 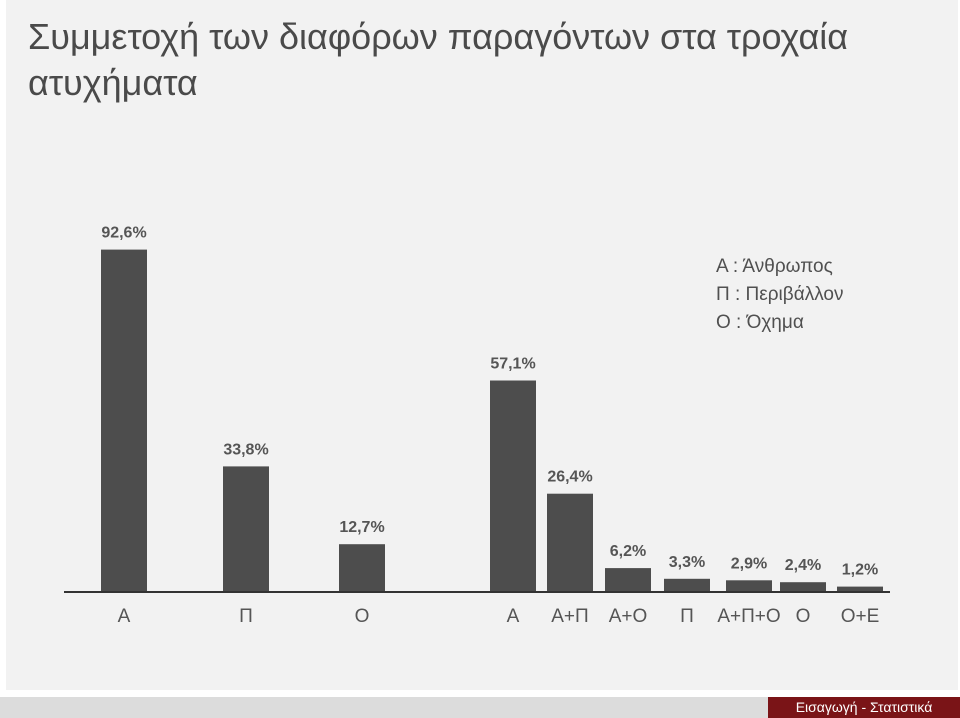 What do you see at coordinates (749, 563) in the screenshot?
I see `value-label: 2,9%` at bounding box center [749, 563].